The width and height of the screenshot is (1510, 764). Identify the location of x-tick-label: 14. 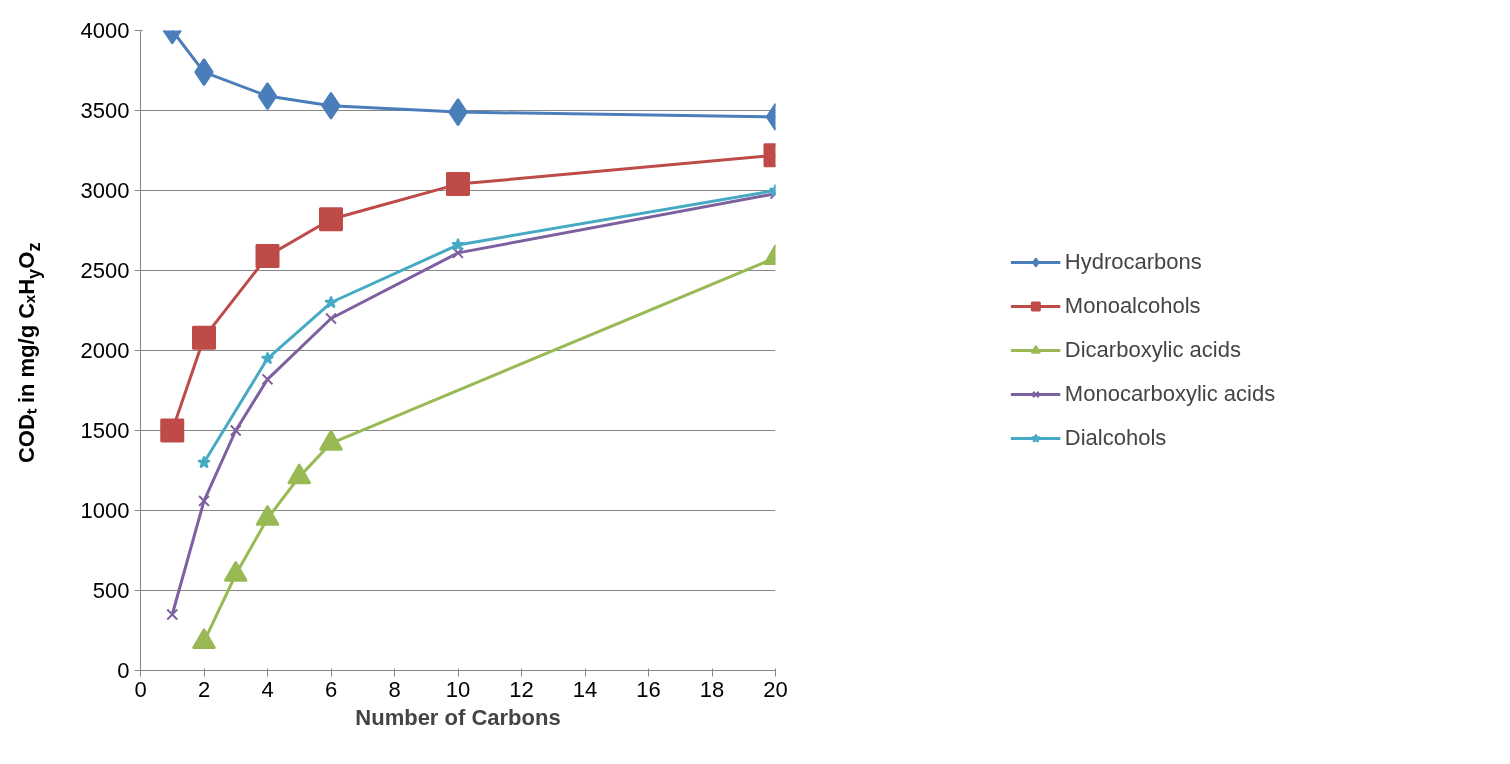
(585, 689).